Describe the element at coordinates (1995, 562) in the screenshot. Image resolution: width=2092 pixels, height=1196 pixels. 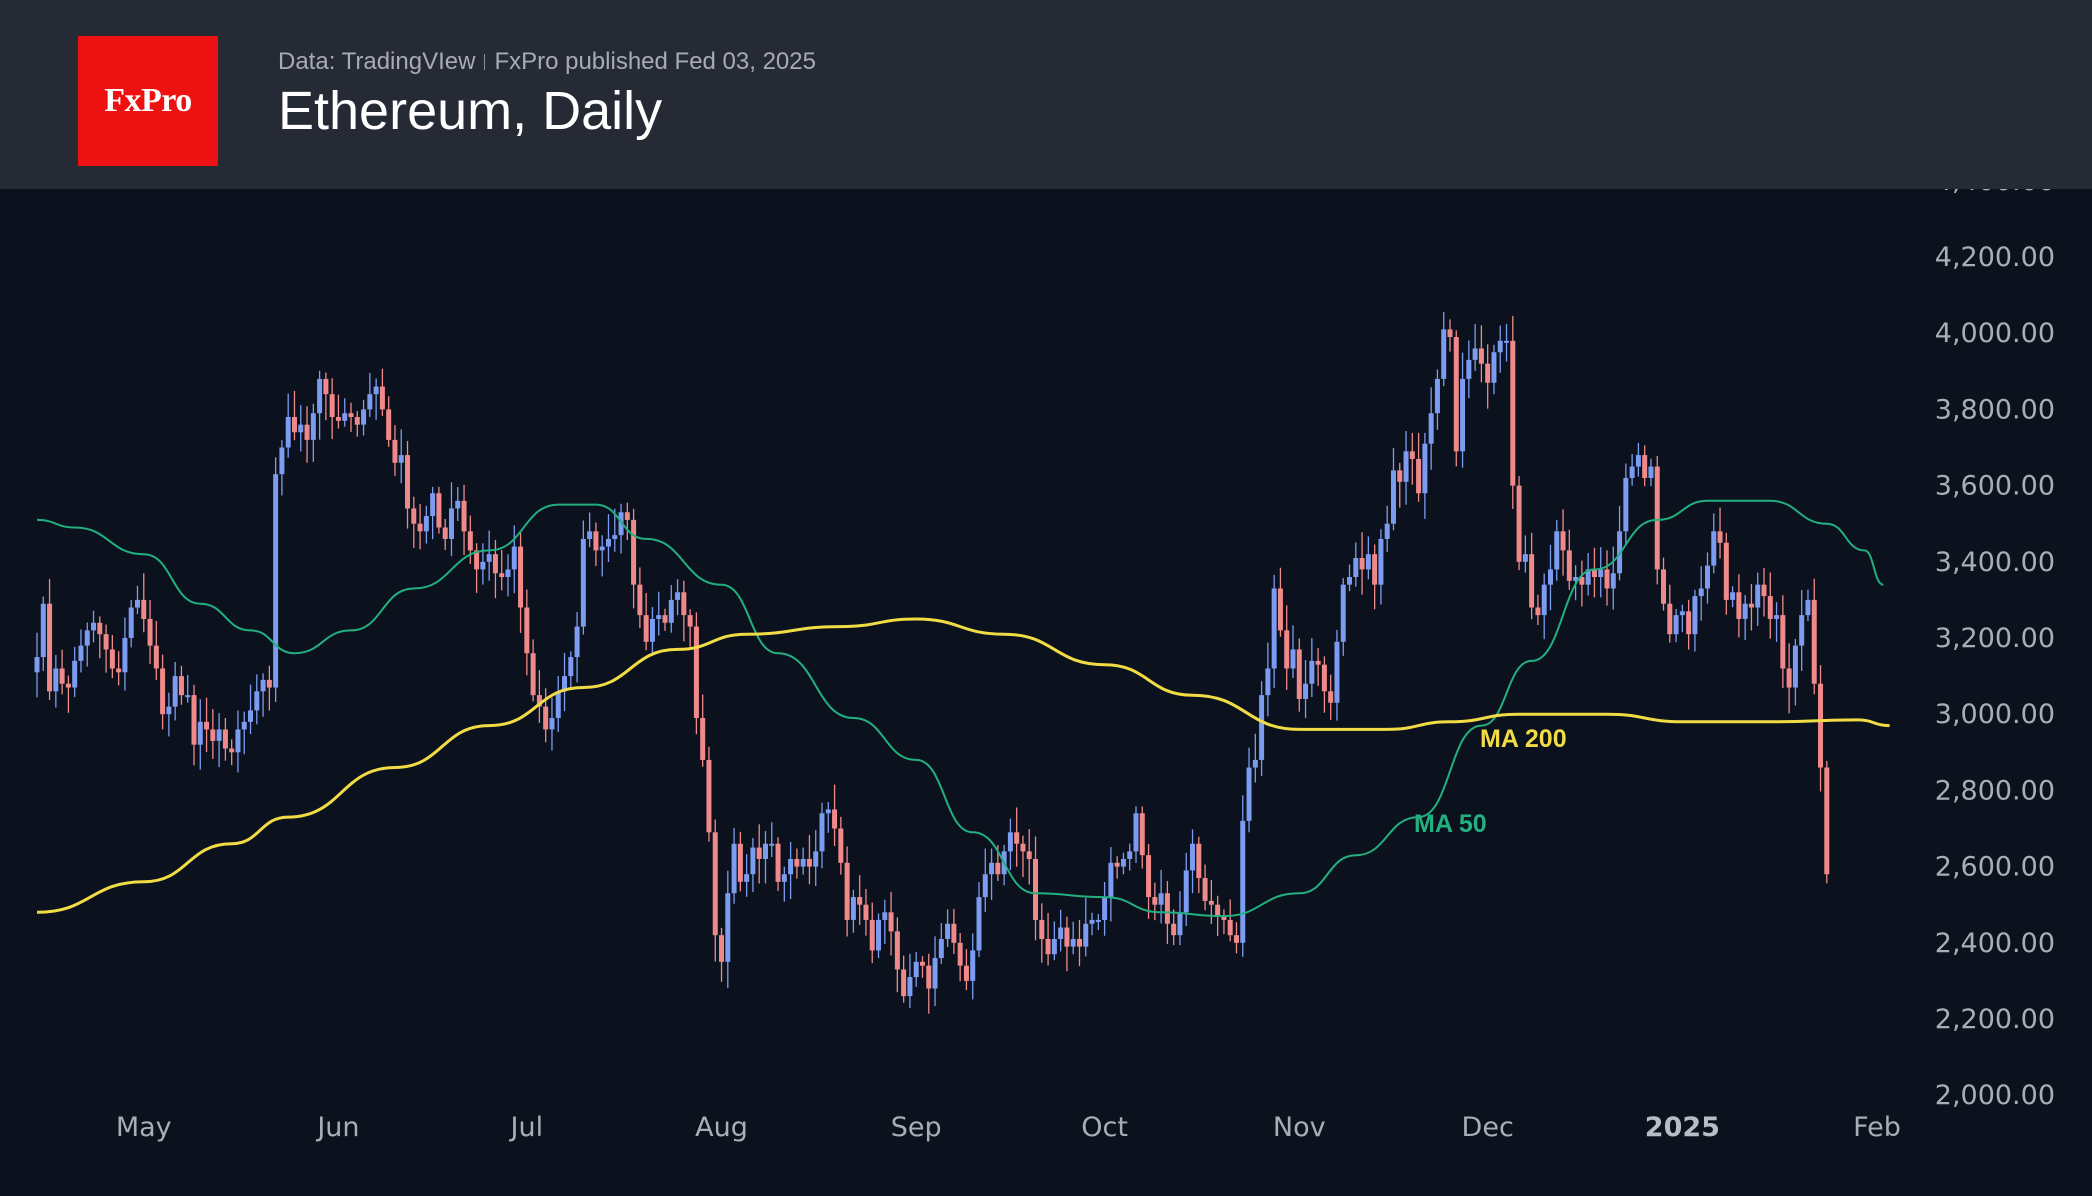
I see `y-tick-label: 3,400.00` at that location.